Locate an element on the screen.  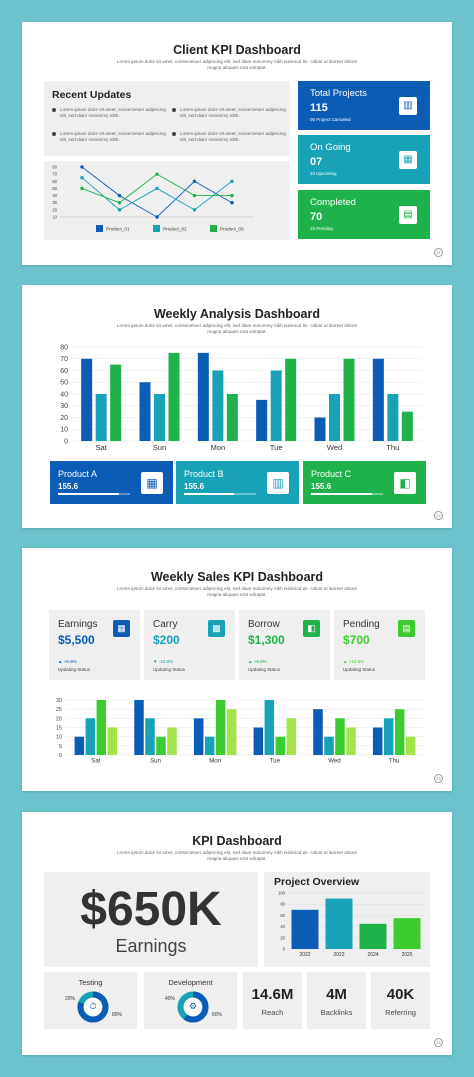
y-tick-label: 15 is located at coordinates (59, 728).